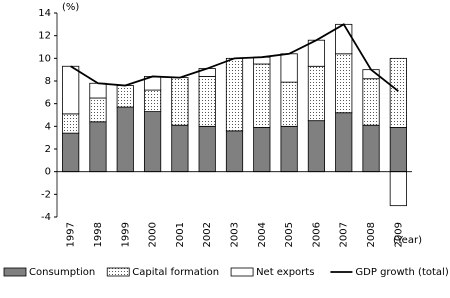 The height and width of the screenshot is (298, 450). Describe the element at coordinates (407, 240) in the screenshot. I see `x-unit-label: (Year)` at that location.